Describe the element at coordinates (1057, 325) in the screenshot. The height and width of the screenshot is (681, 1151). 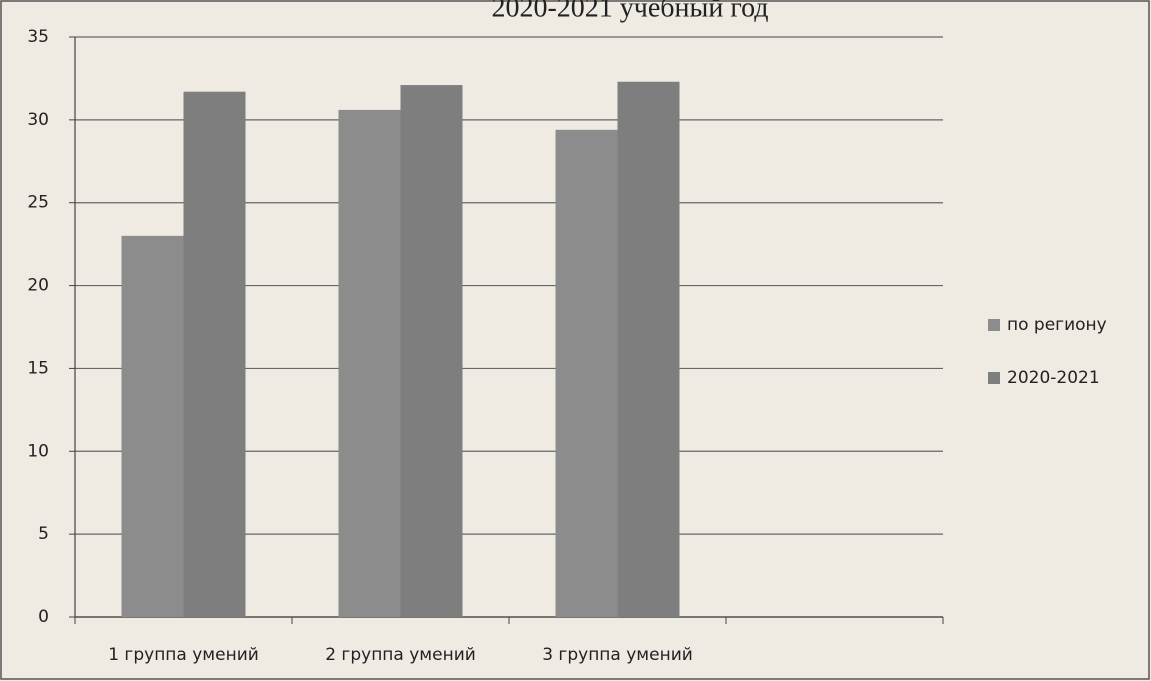
I see `legend-label: по региону` at that location.